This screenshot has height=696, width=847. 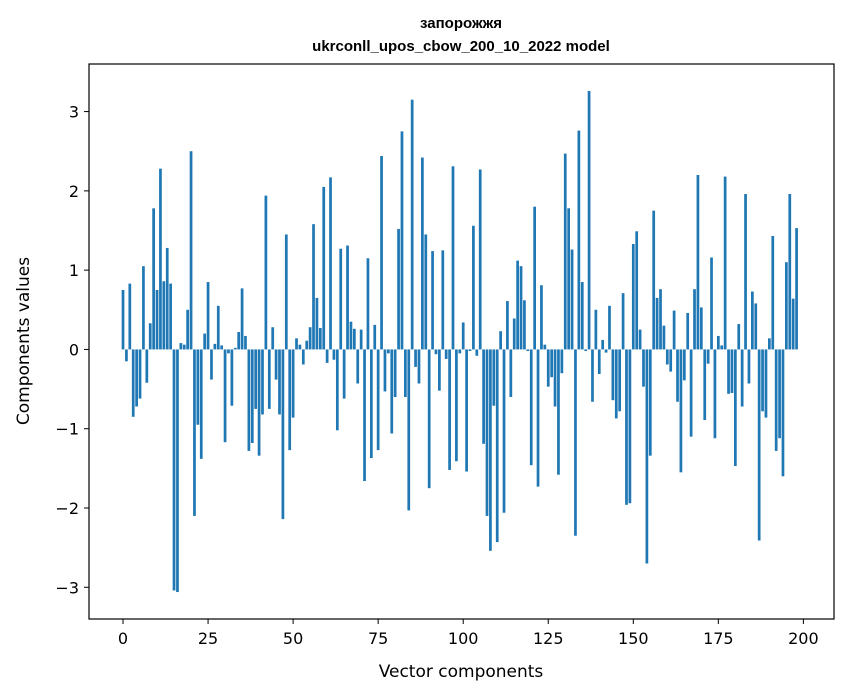 I want to click on y-tick-label-1: 1, so click(x=74, y=270).